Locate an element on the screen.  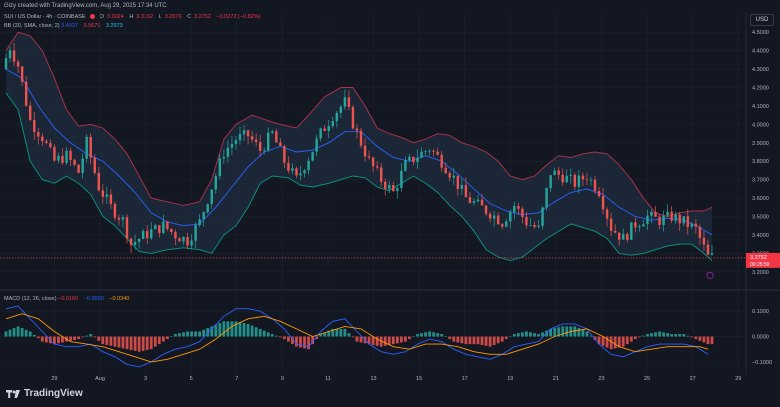
time-axis-tick: 29 is located at coordinates (738, 379).